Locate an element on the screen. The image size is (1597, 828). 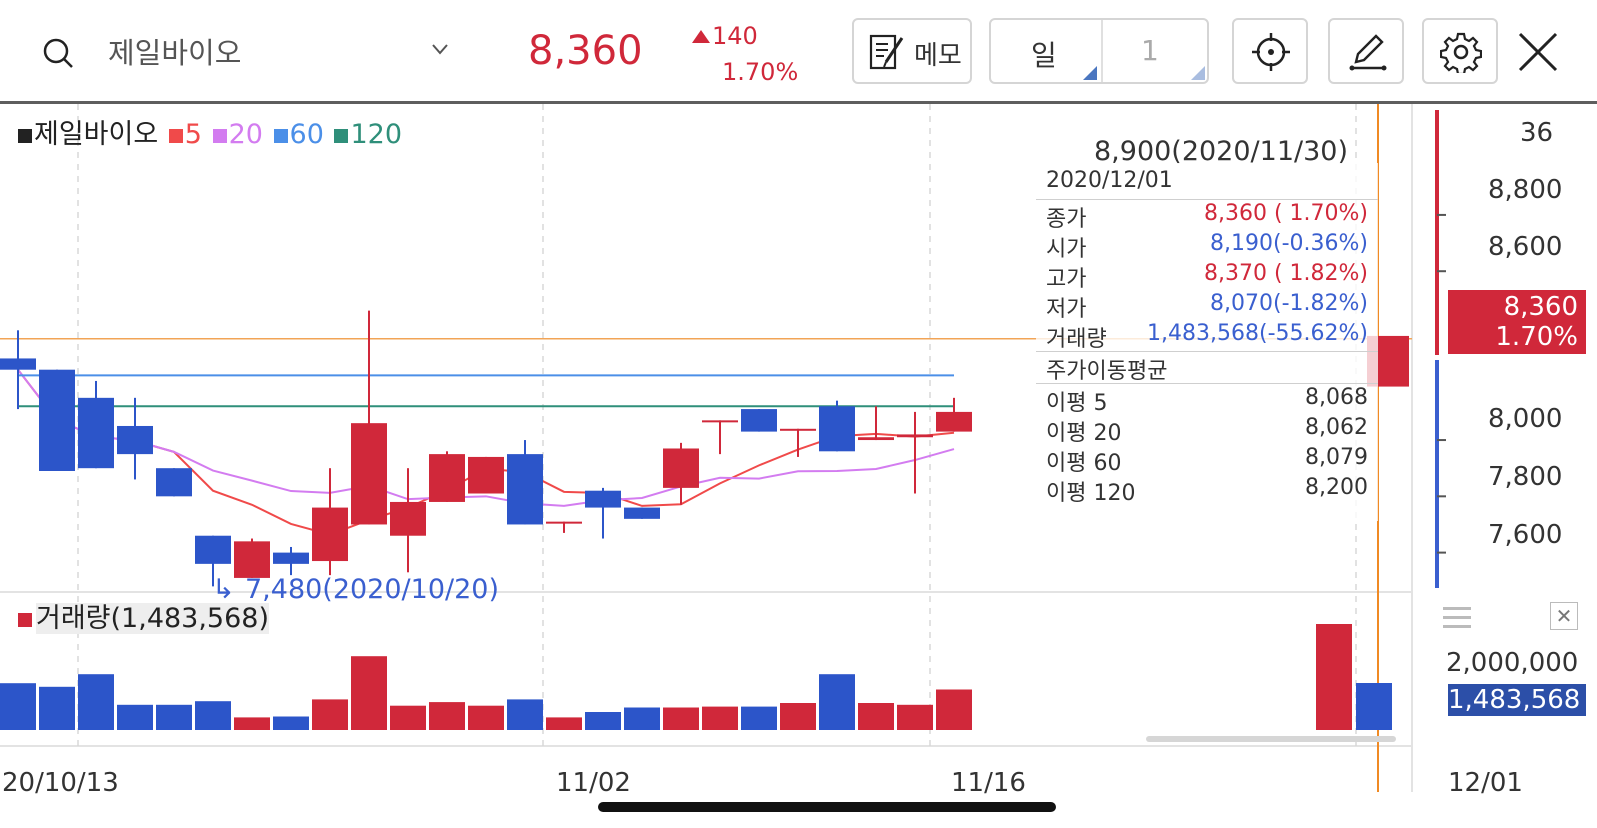
y-tick-label: 7,600 is located at coordinates (1525, 535).